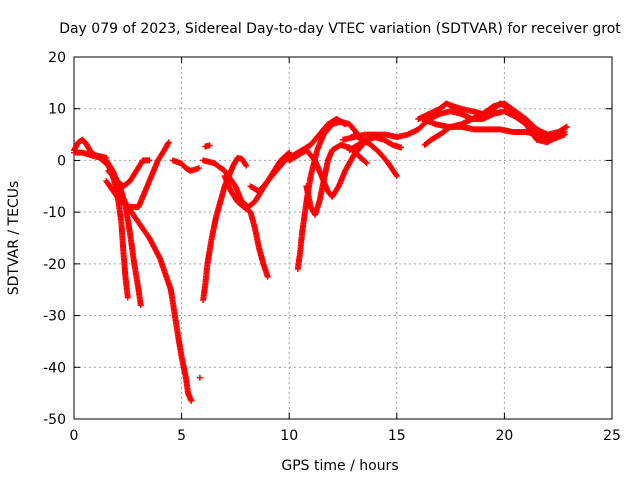 This screenshot has height=480, width=640. Describe the element at coordinates (339, 466) in the screenshot. I see `x-axis-label: GPS time / hours` at that location.